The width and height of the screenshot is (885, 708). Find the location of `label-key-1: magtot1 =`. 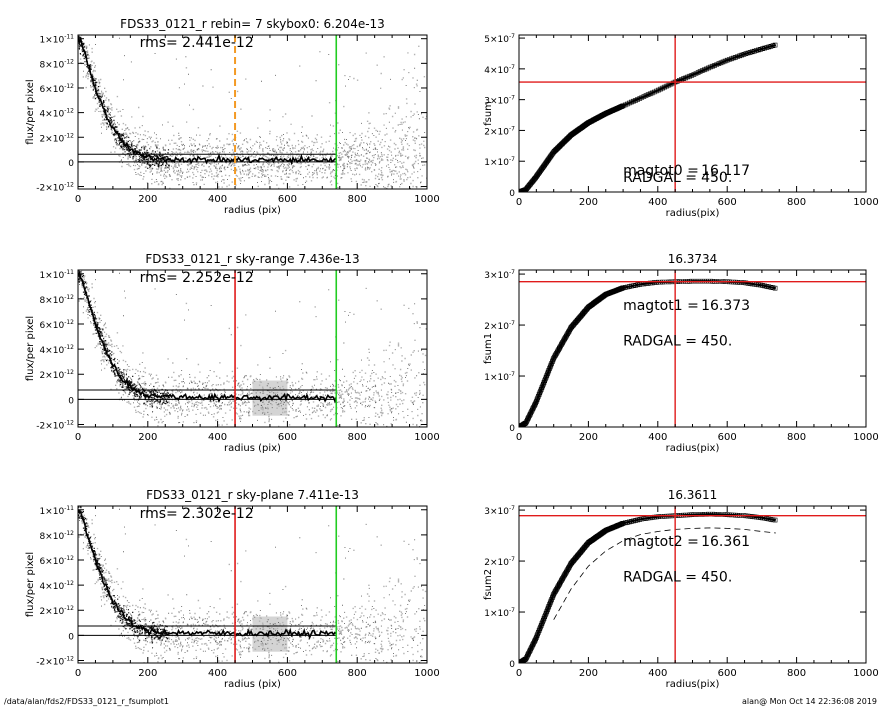

label-key-1: magtot1 = is located at coordinates (661, 306).